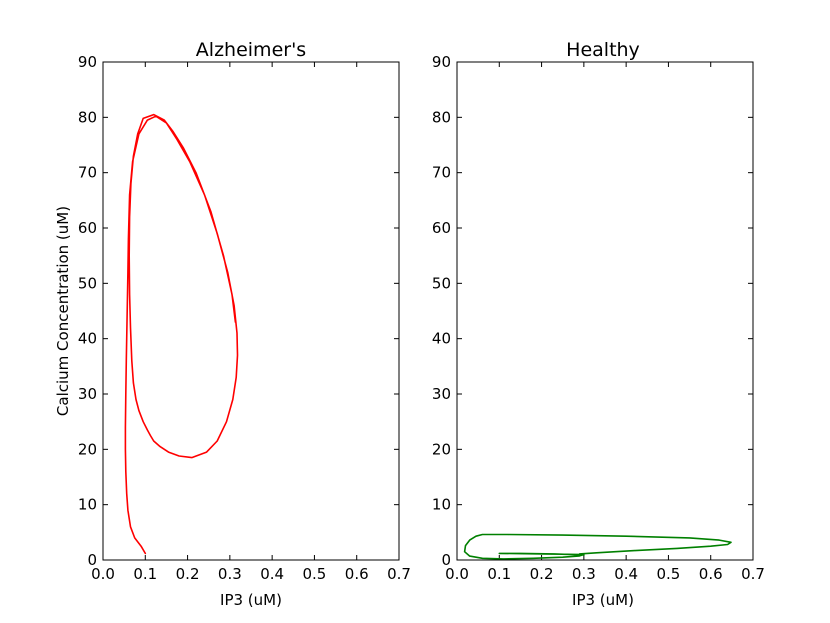 This screenshot has height=623, width=830. What do you see at coordinates (603, 50) in the screenshot?
I see `chart-title: Healthy` at bounding box center [603, 50].